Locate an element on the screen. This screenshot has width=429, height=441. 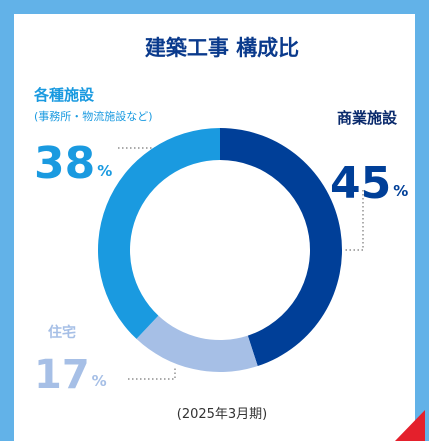
category-label: 各種施設 is located at coordinates (64, 95).